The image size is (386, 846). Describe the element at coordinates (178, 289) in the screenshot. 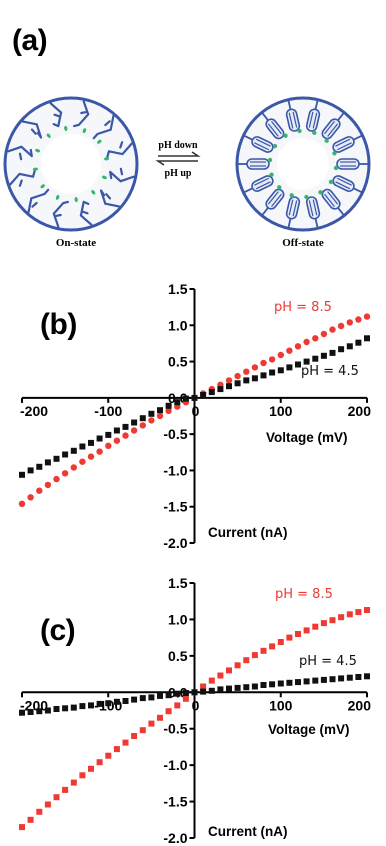

I see `panel-b-y-tick-label: 1.5` at that location.